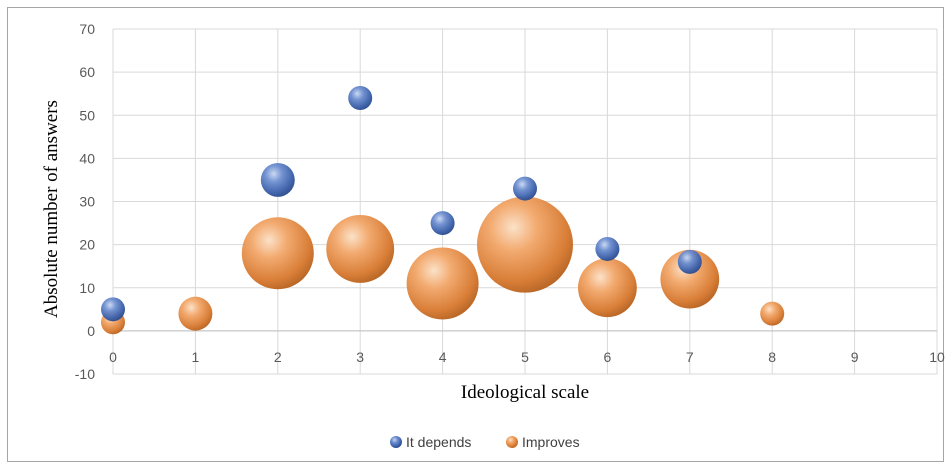 Image resolution: width=952 pixels, height=465 pixels. I want to click on legend-marker-improves, so click(512, 442).